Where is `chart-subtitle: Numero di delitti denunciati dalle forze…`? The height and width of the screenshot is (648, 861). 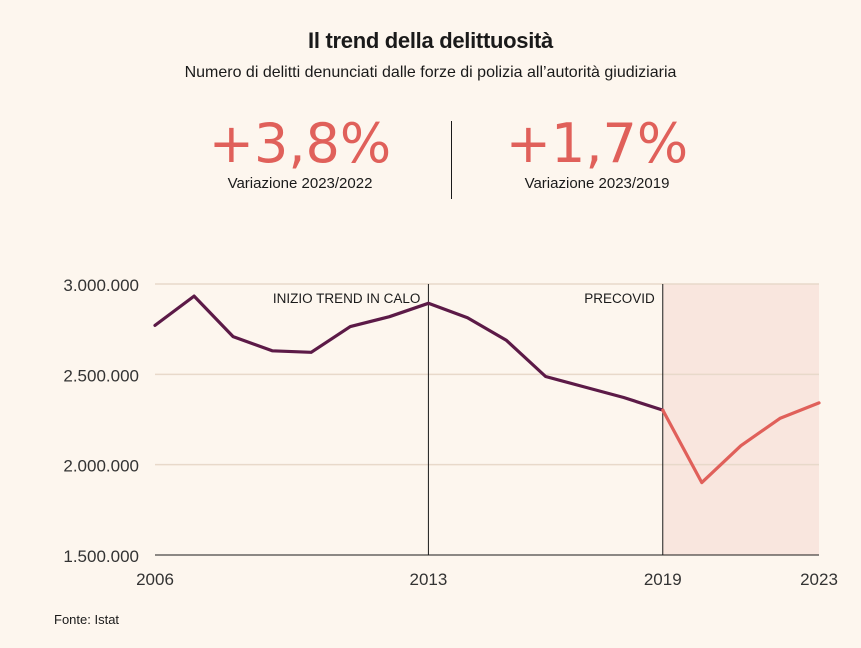 chart-subtitle: Numero di delitti denunciati dalle forze… is located at coordinates (430, 72).